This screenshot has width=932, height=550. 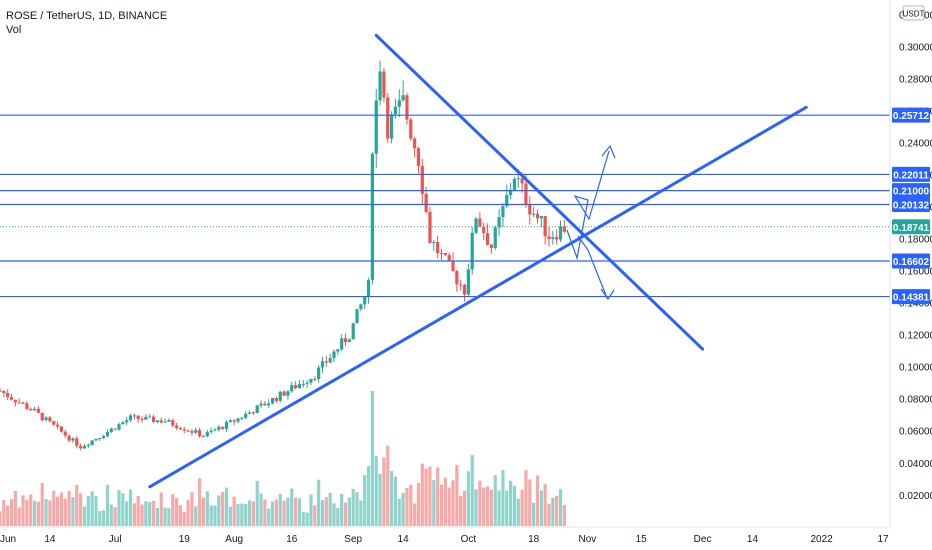 What do you see at coordinates (115, 539) in the screenshot?
I see `time-tick-label: Jul` at bounding box center [115, 539].